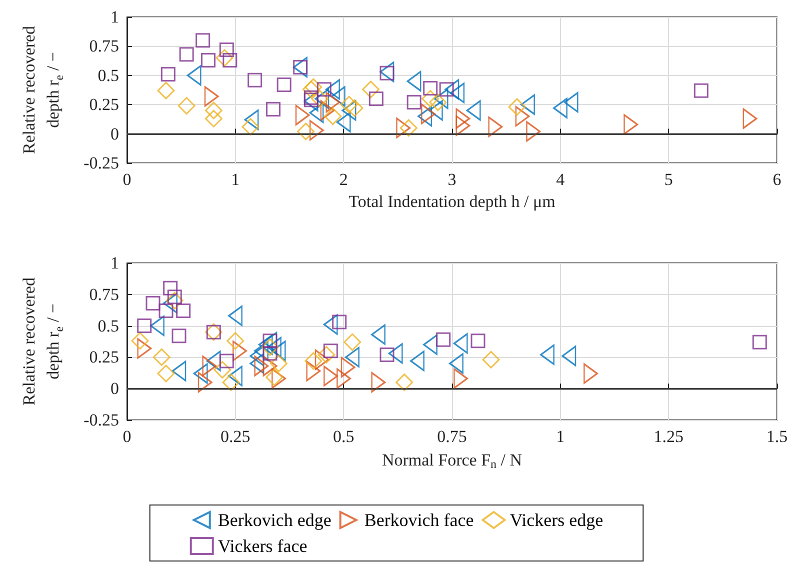 The height and width of the screenshot is (572, 793). Describe the element at coordinates (263, 546) in the screenshot. I see `legend-label: Vickers face` at that location.